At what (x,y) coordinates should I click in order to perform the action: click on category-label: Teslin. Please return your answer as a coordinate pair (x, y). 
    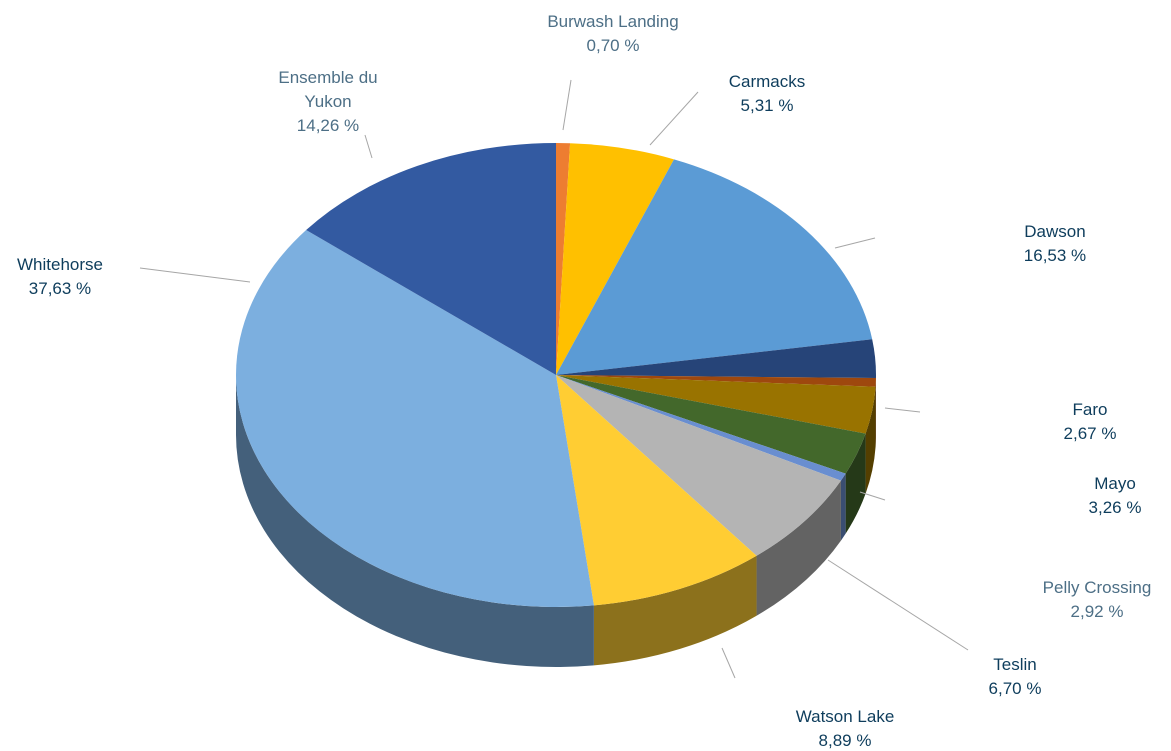
    Looking at the image, I should click on (1015, 664).